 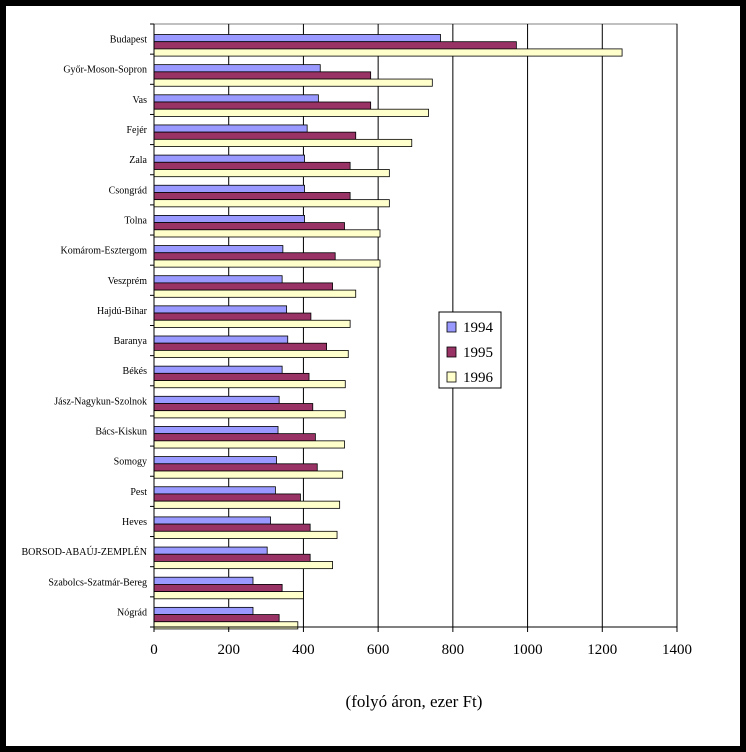 I want to click on category-label: Tolna, so click(x=135, y=220).